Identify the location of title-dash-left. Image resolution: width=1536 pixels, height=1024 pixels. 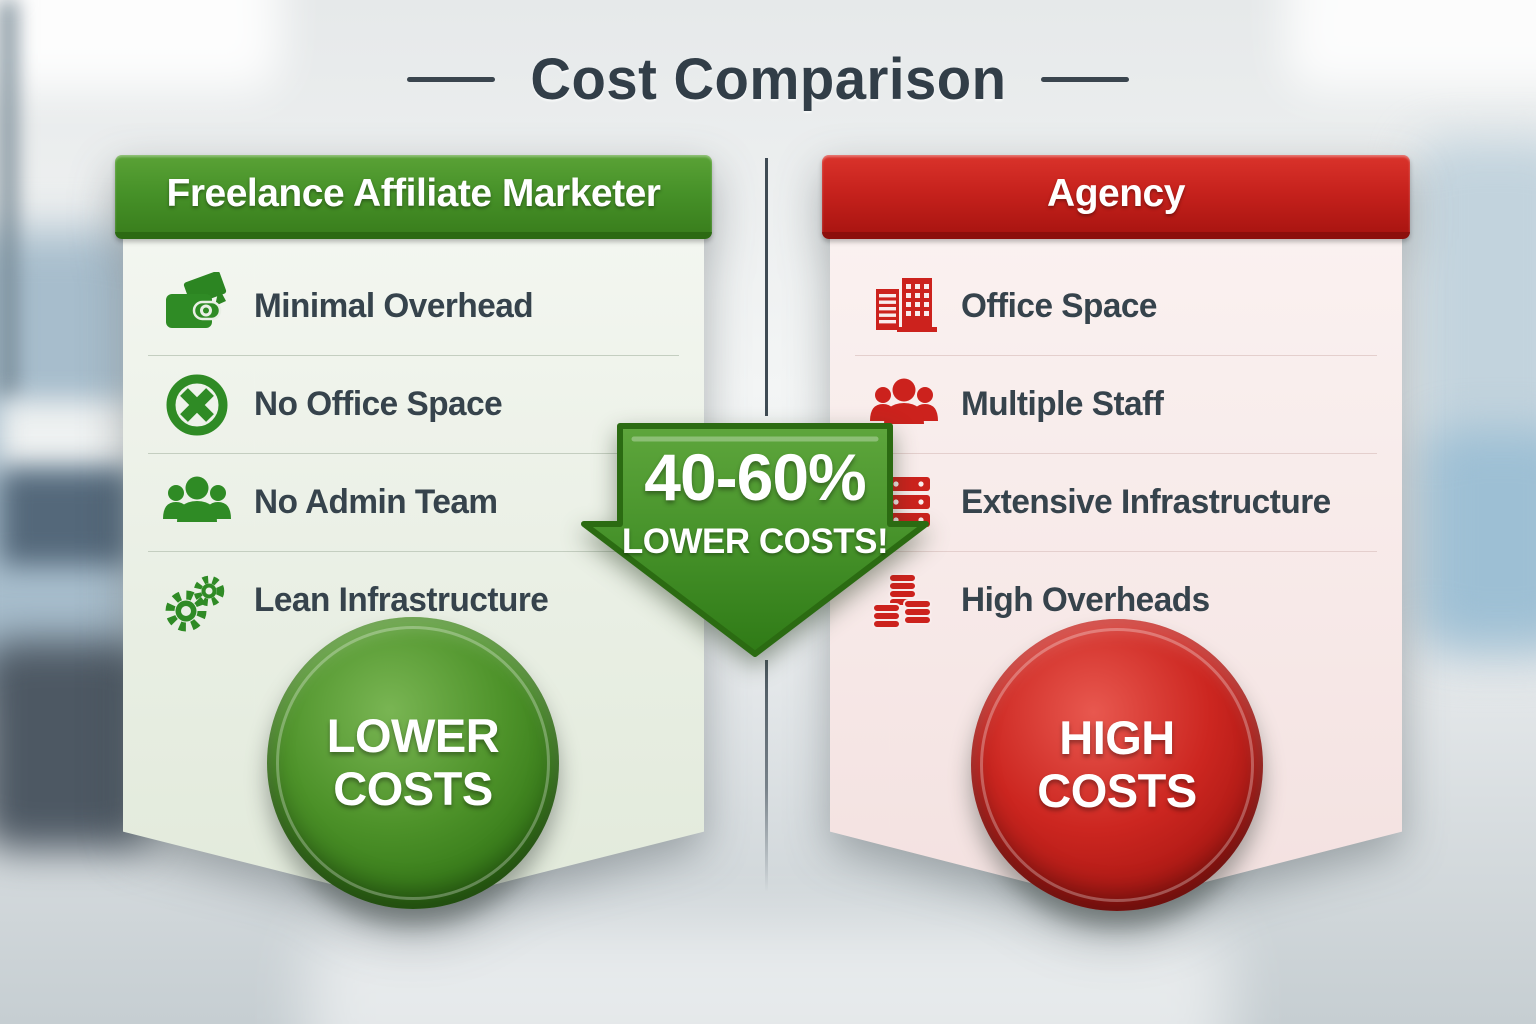
(450, 79).